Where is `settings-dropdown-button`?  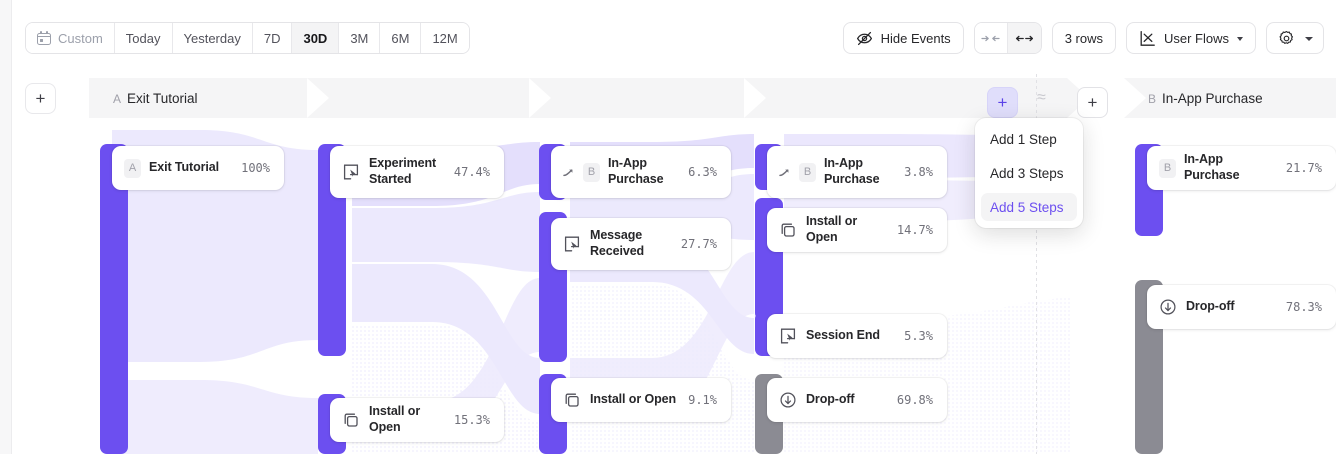 settings-dropdown-button is located at coordinates (1295, 38).